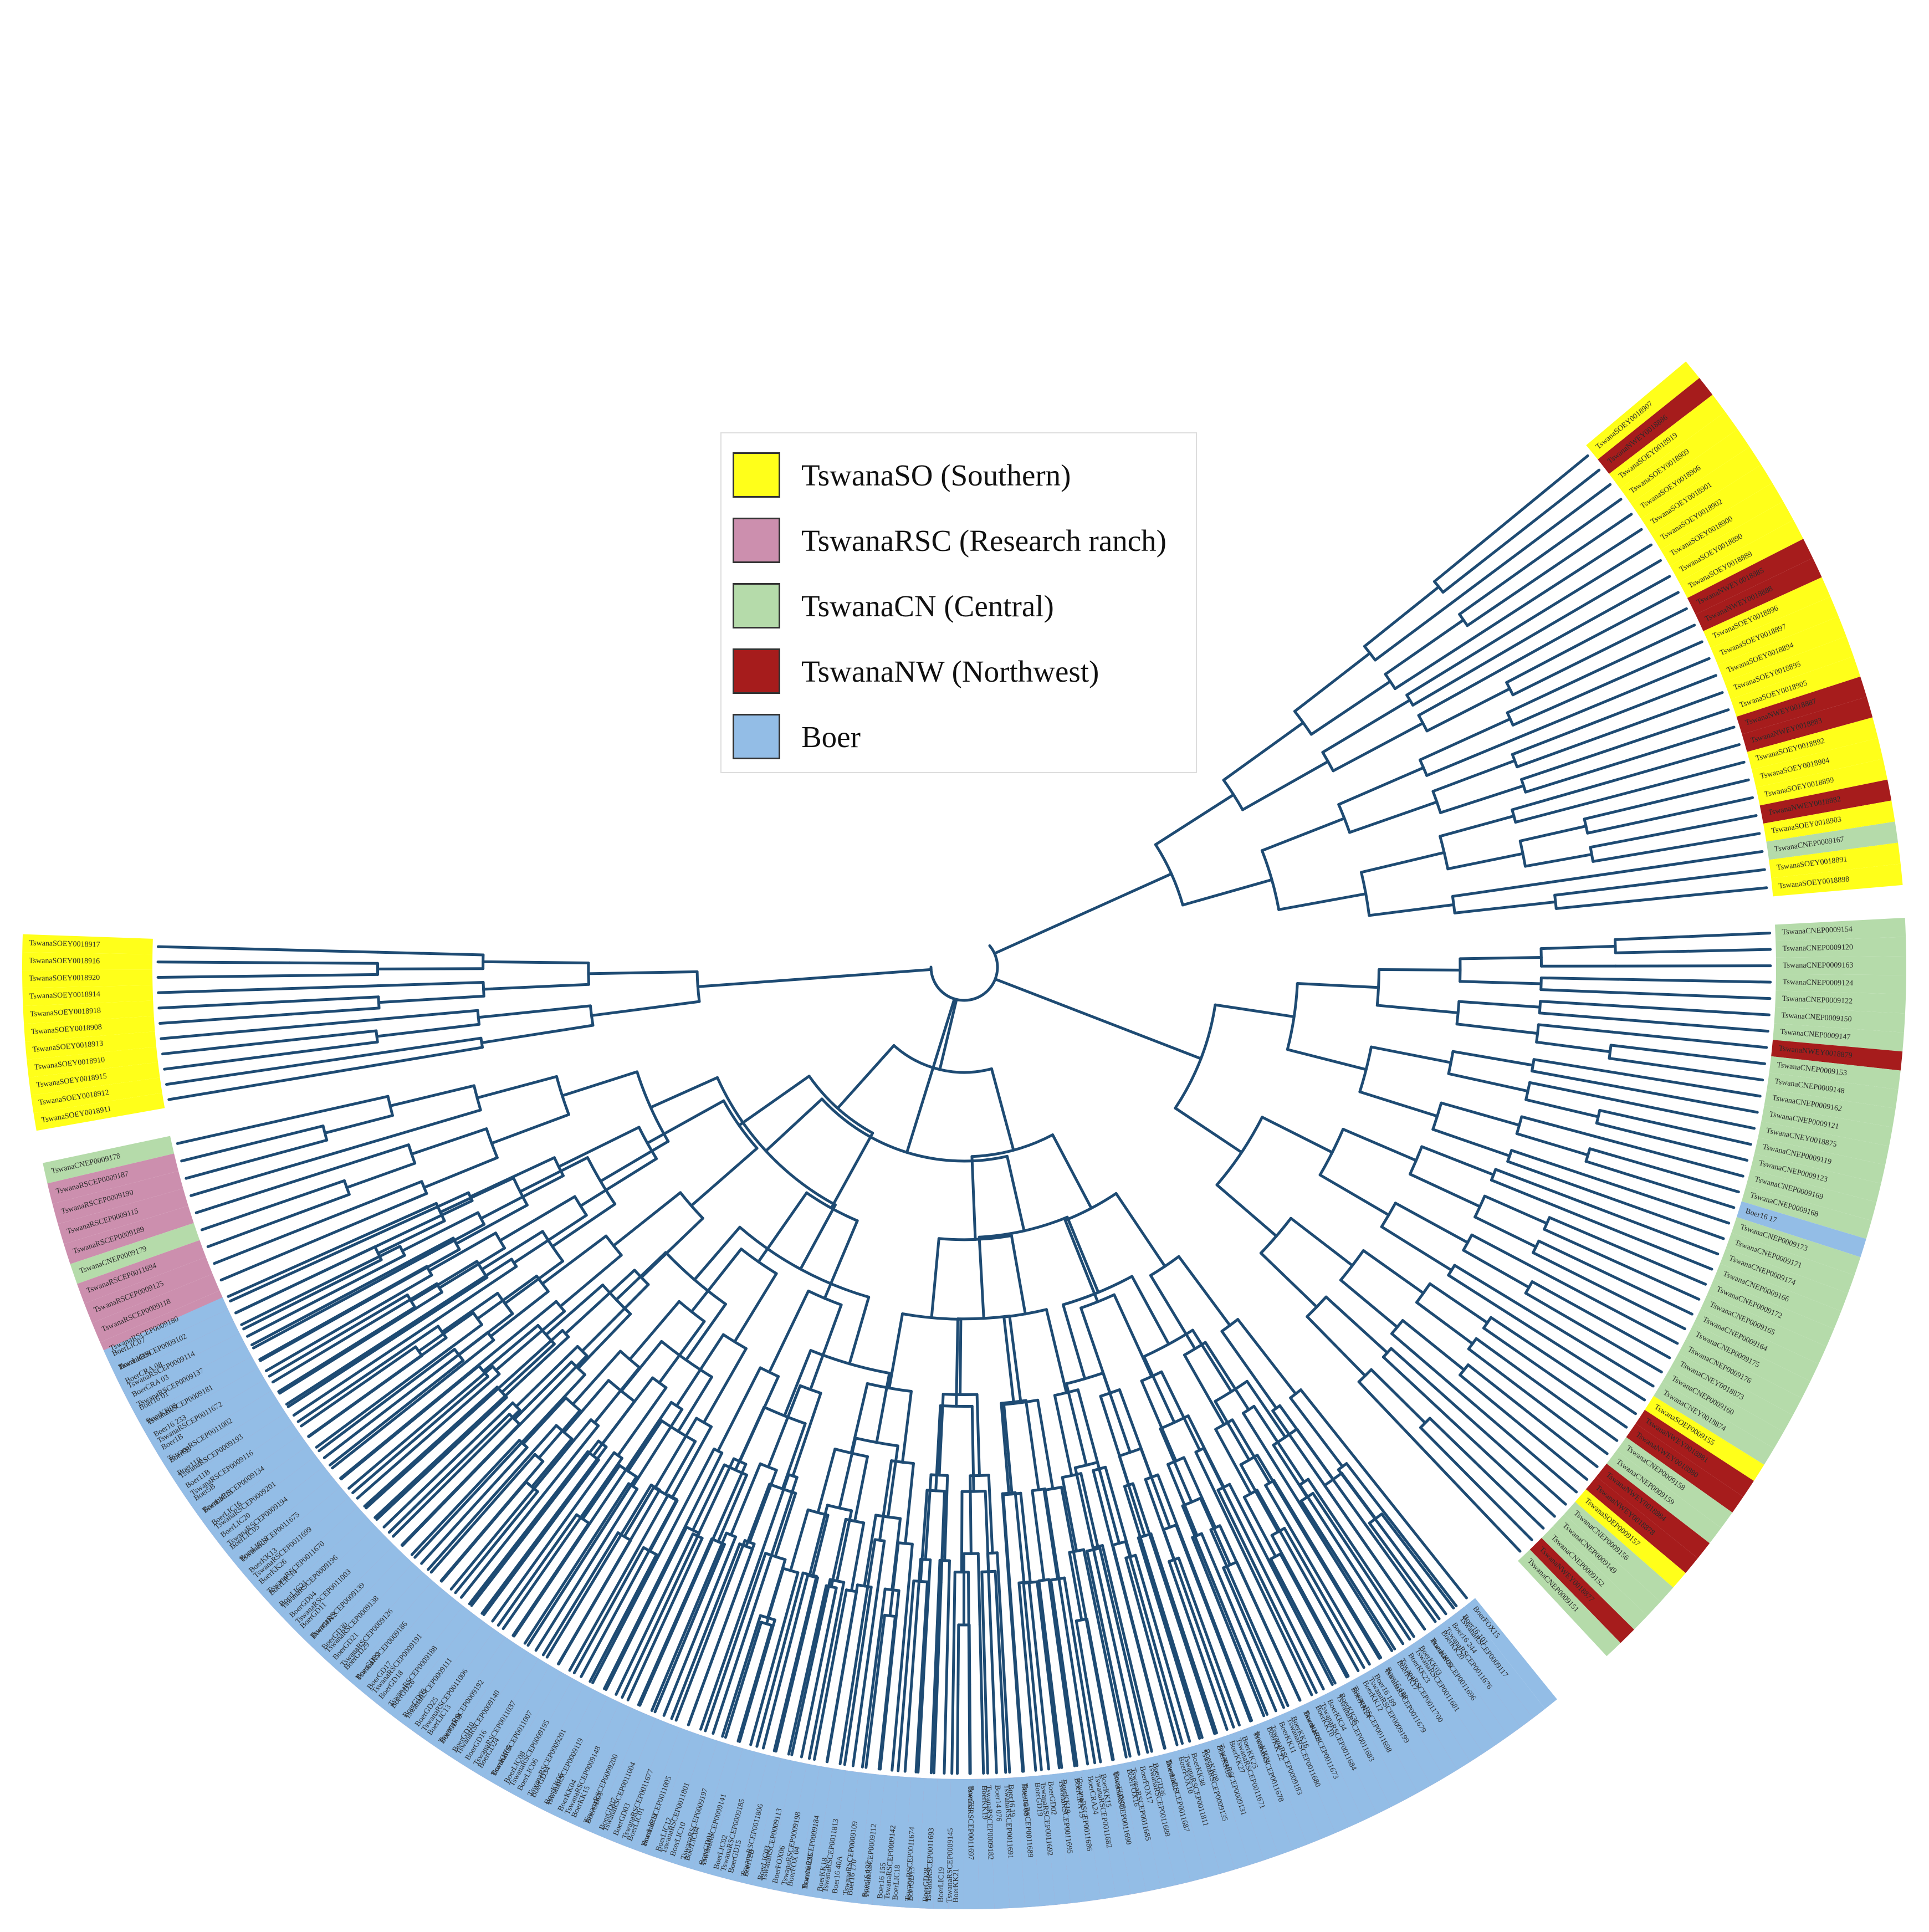 Image resolution: width=1929 pixels, height=1932 pixels. Describe the element at coordinates (756, 736) in the screenshot. I see `legend-swatch-boer` at that location.